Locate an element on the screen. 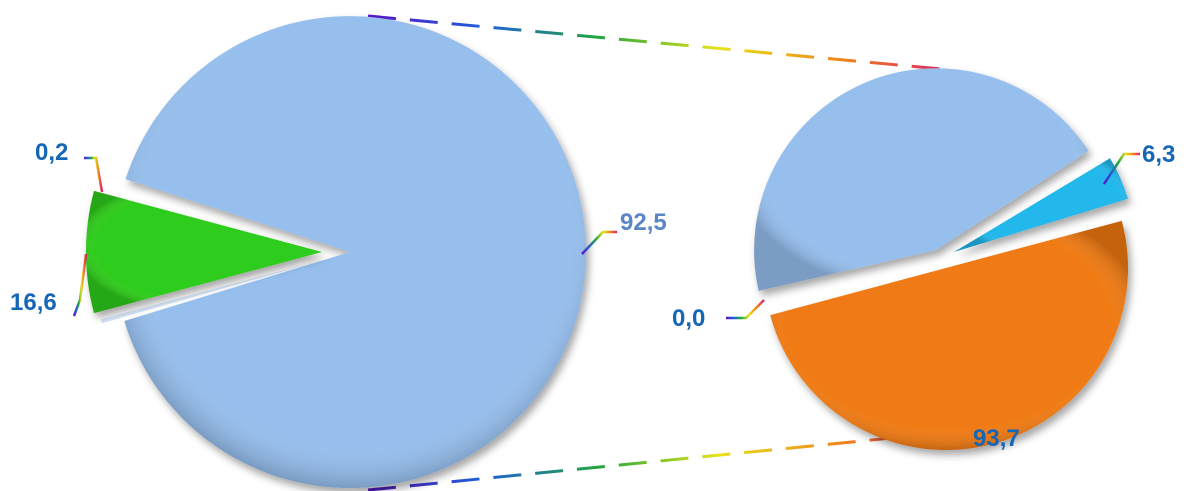 This screenshot has height=491, width=1191. data-label-secondary-0-0: 0,0 is located at coordinates (688, 318).